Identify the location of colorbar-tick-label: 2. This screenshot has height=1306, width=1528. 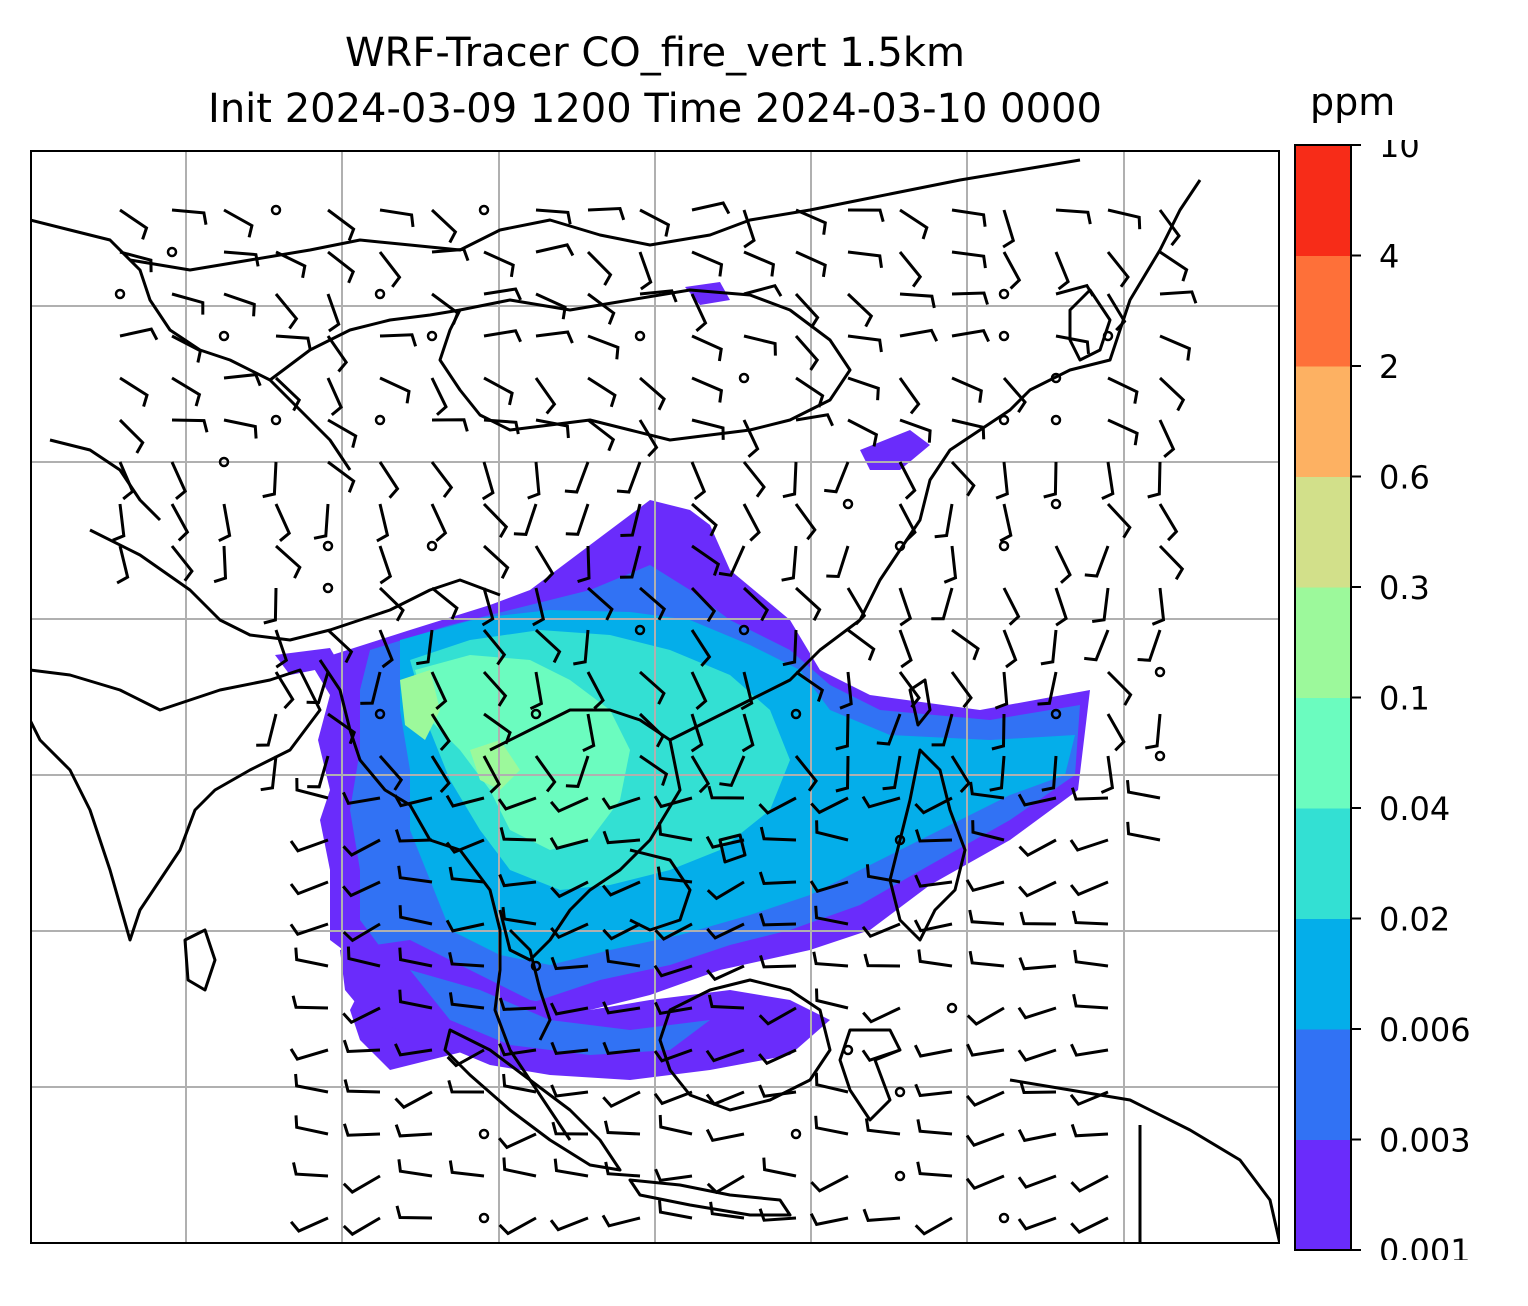
(1389, 367).